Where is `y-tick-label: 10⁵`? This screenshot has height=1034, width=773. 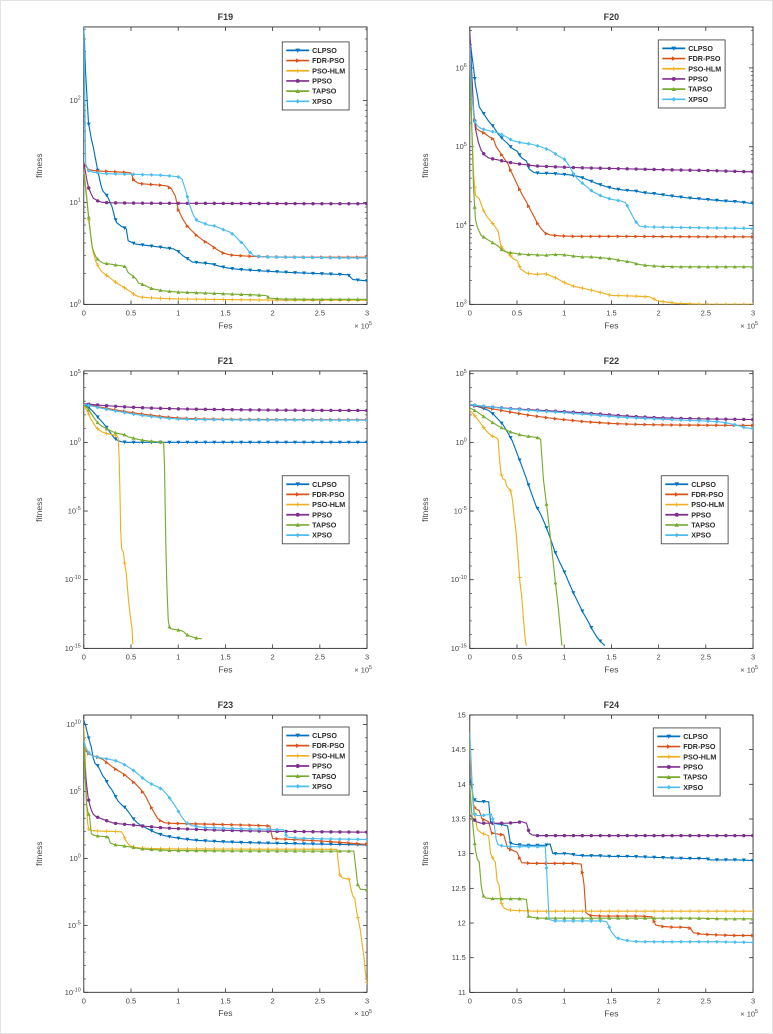
y-tick-label: 10⁵ is located at coordinates (460, 146).